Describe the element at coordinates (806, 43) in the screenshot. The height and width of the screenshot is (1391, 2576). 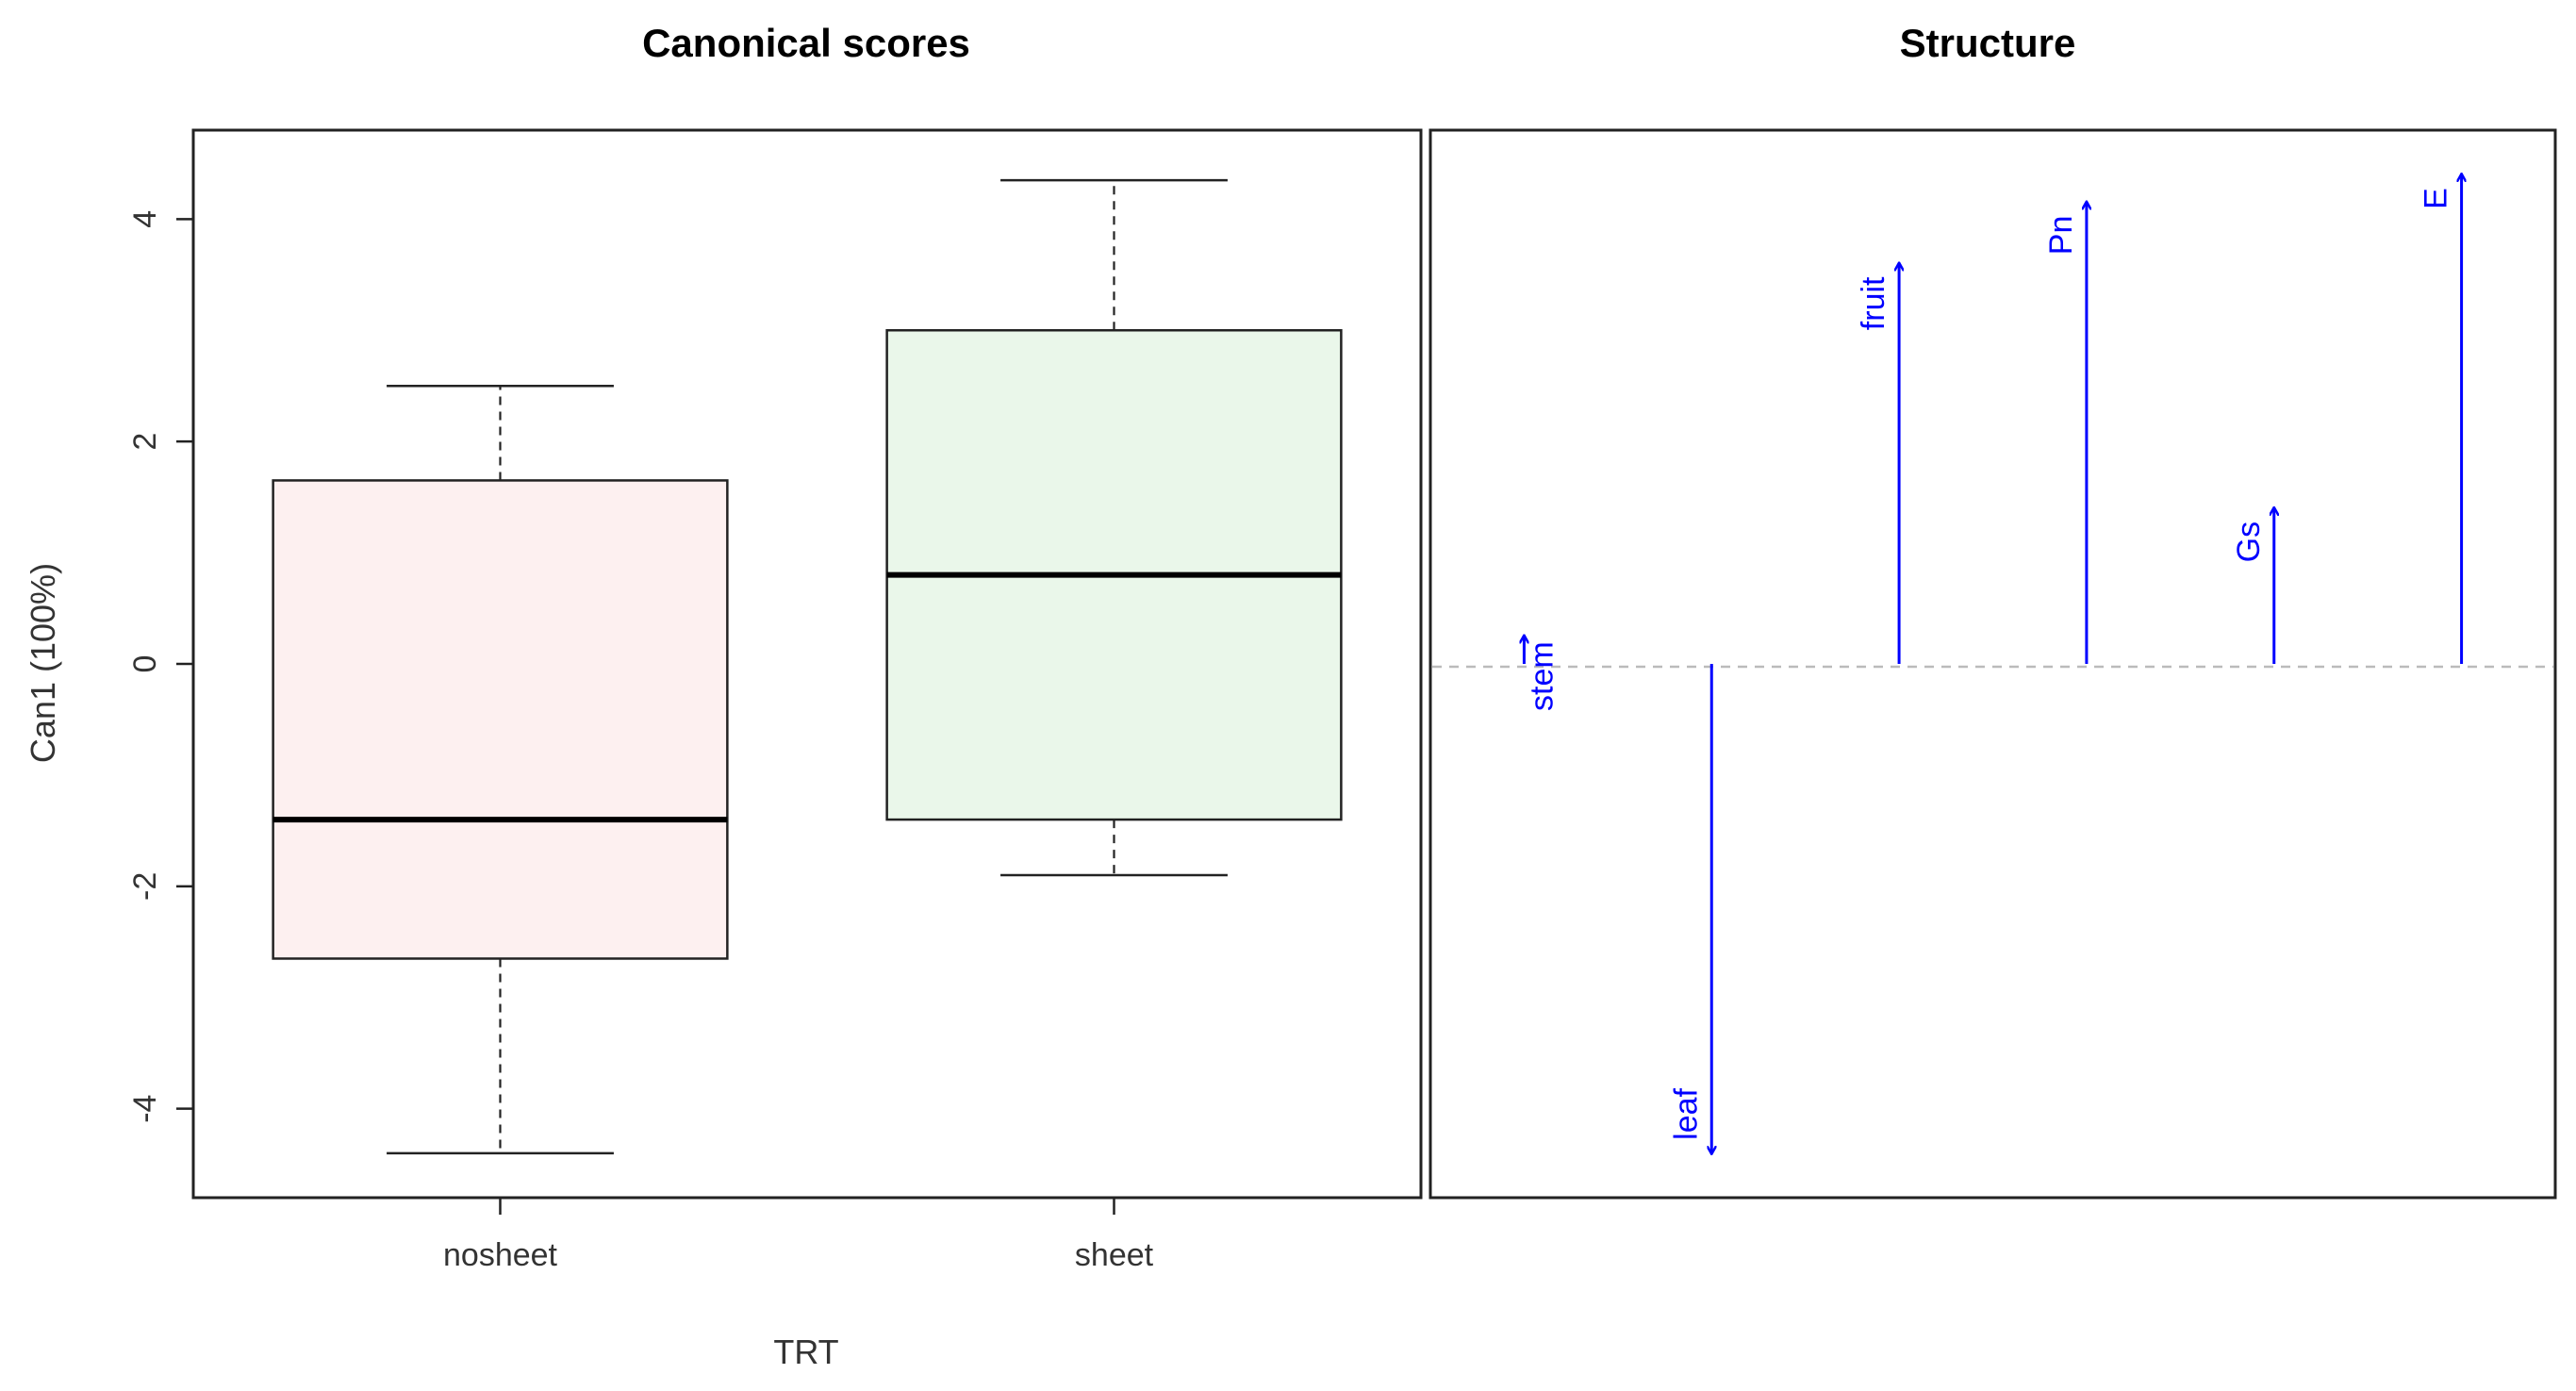
I see `left-chart-title: Canonical scores` at that location.